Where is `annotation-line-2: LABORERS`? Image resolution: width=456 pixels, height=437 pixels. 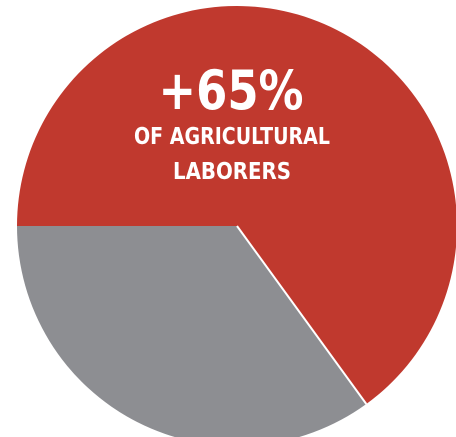 annotation-line-2: LABORERS is located at coordinates (232, 172).